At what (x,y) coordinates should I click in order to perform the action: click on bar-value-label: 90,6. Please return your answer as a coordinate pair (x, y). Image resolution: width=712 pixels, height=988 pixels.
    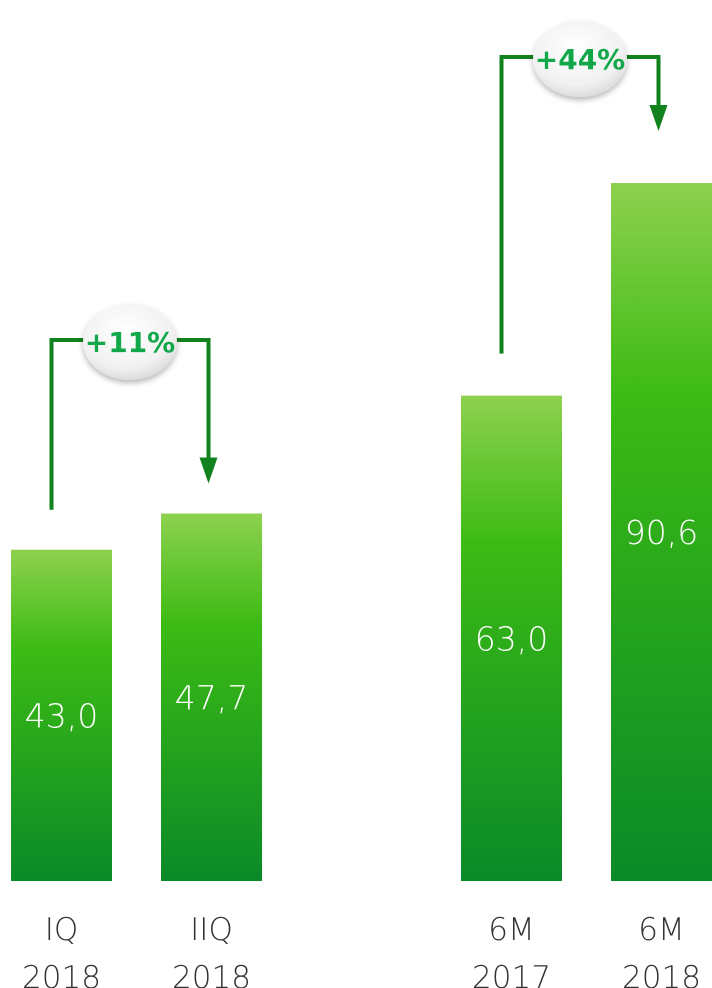
    Looking at the image, I should click on (661, 532).